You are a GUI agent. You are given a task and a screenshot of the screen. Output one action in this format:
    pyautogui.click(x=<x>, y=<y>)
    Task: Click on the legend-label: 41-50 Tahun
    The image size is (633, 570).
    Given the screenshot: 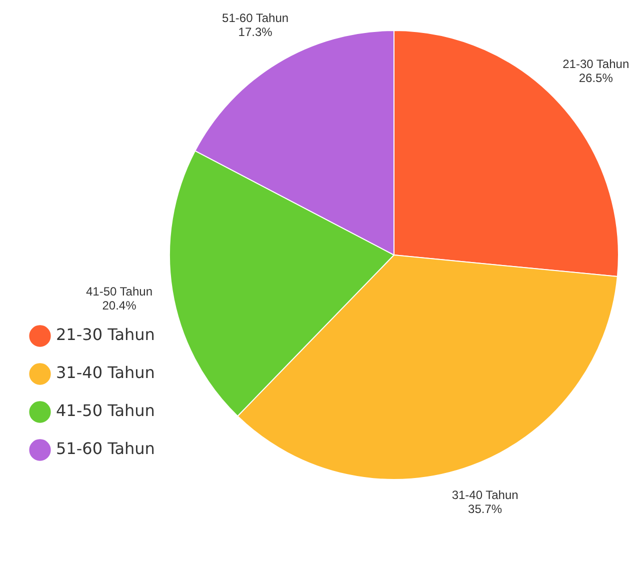 What is the action you would take?
    pyautogui.click(x=105, y=410)
    